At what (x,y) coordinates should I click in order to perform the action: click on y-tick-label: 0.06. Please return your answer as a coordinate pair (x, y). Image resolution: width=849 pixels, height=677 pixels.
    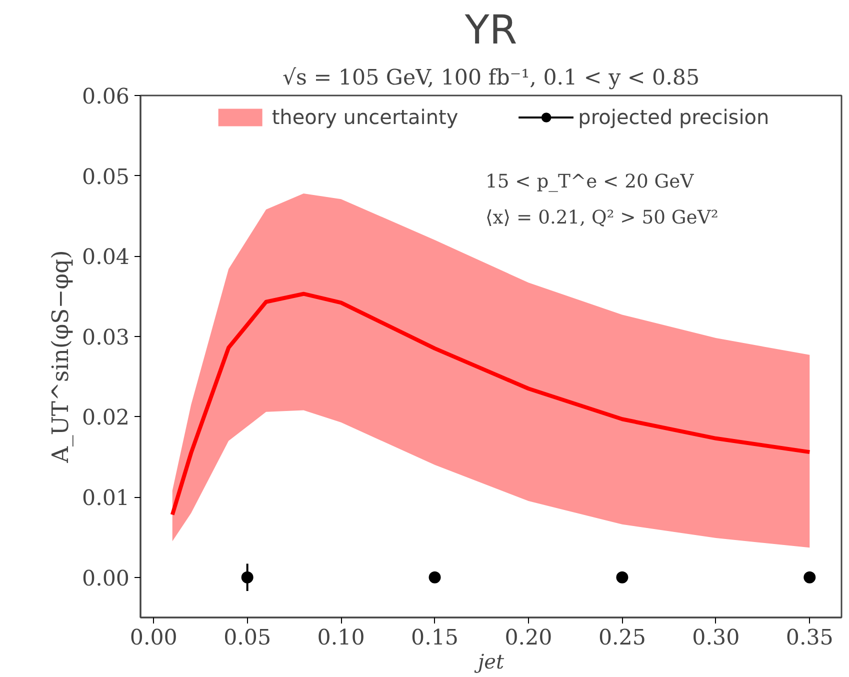
    Looking at the image, I should click on (106, 97).